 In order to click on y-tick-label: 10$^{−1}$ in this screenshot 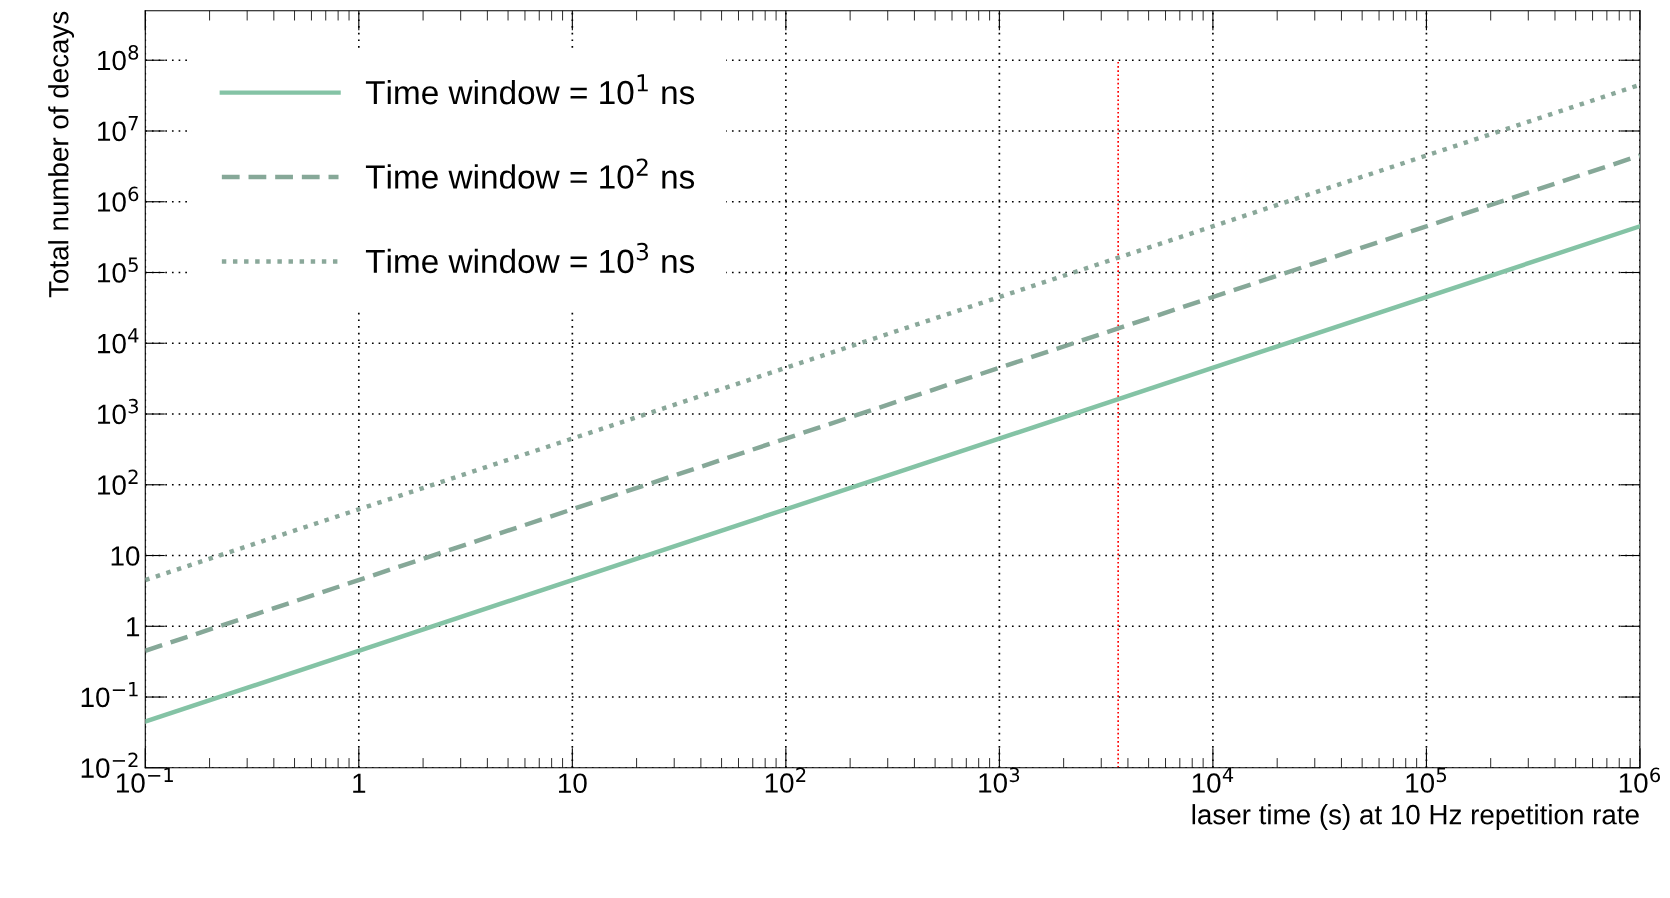, I will do `click(109, 695)`.